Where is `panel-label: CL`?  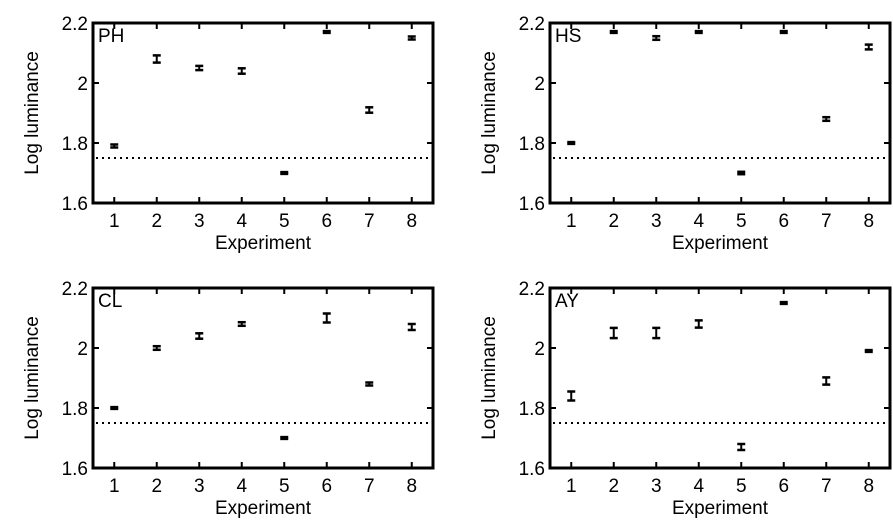 panel-label: CL is located at coordinates (110, 301).